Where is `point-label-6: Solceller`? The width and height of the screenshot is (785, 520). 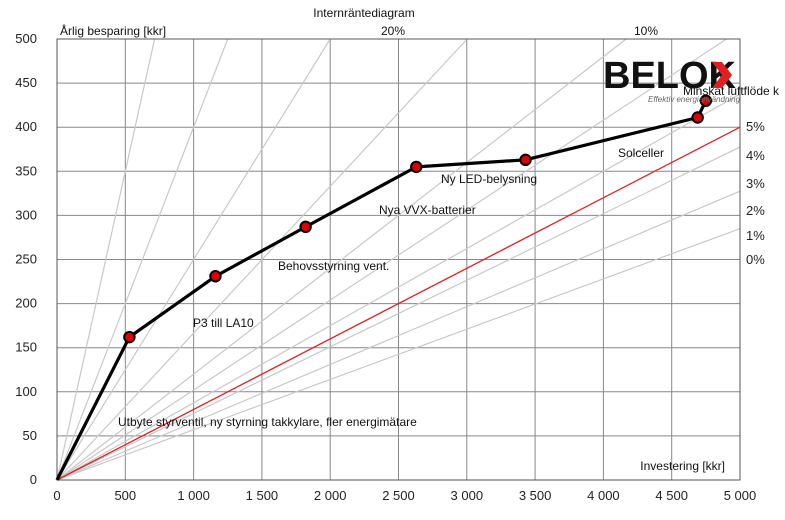
point-label-6: Solceller is located at coordinates (641, 153).